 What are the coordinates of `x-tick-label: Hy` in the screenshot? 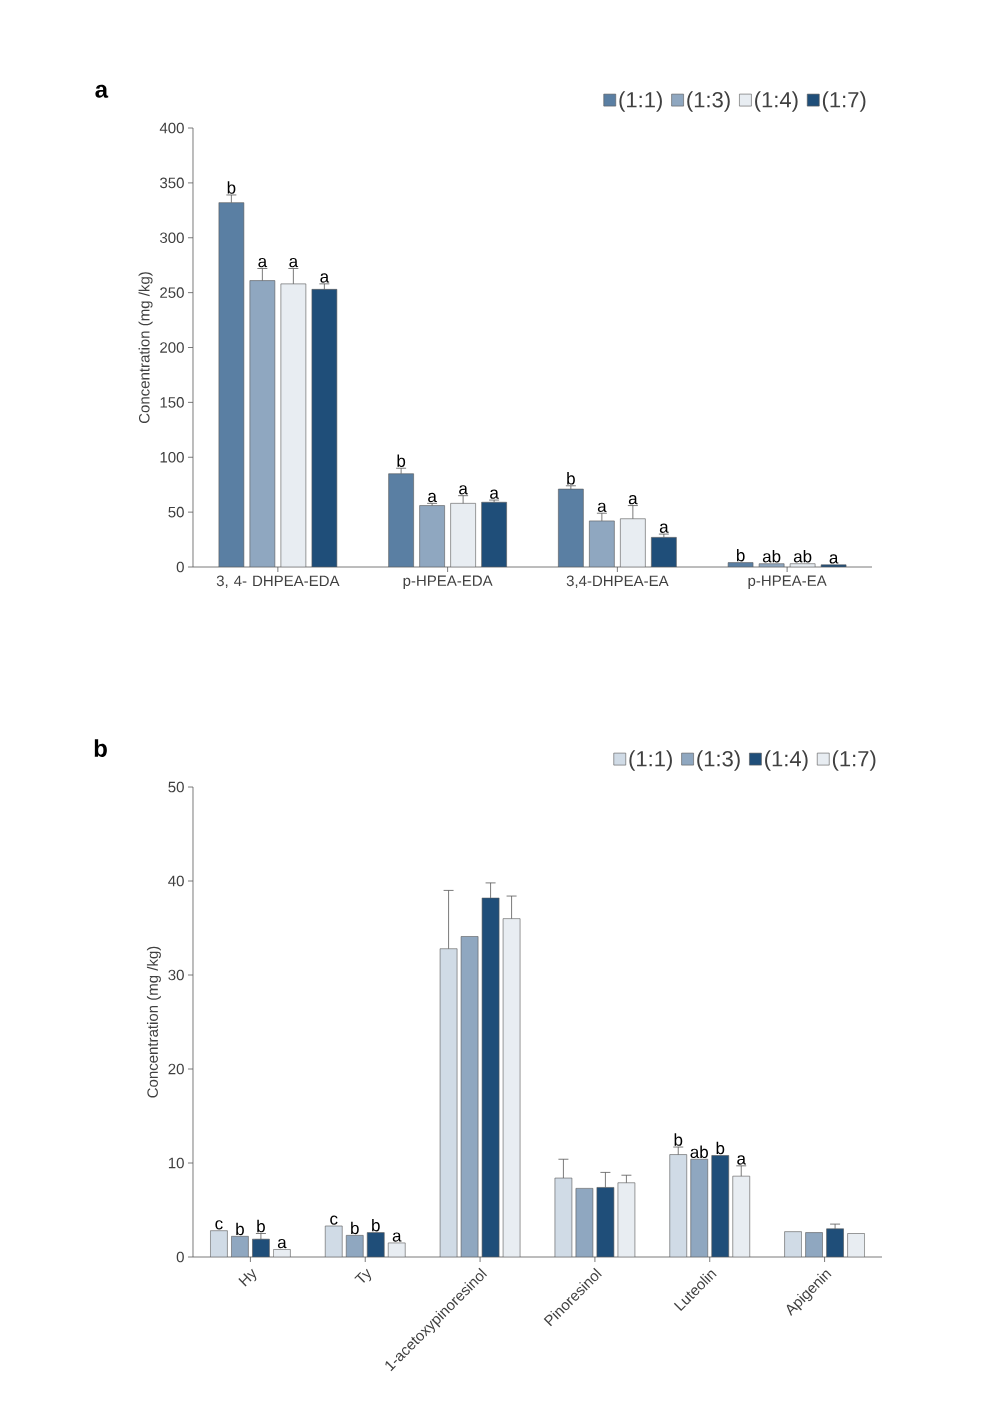 It's located at (247, 1277).